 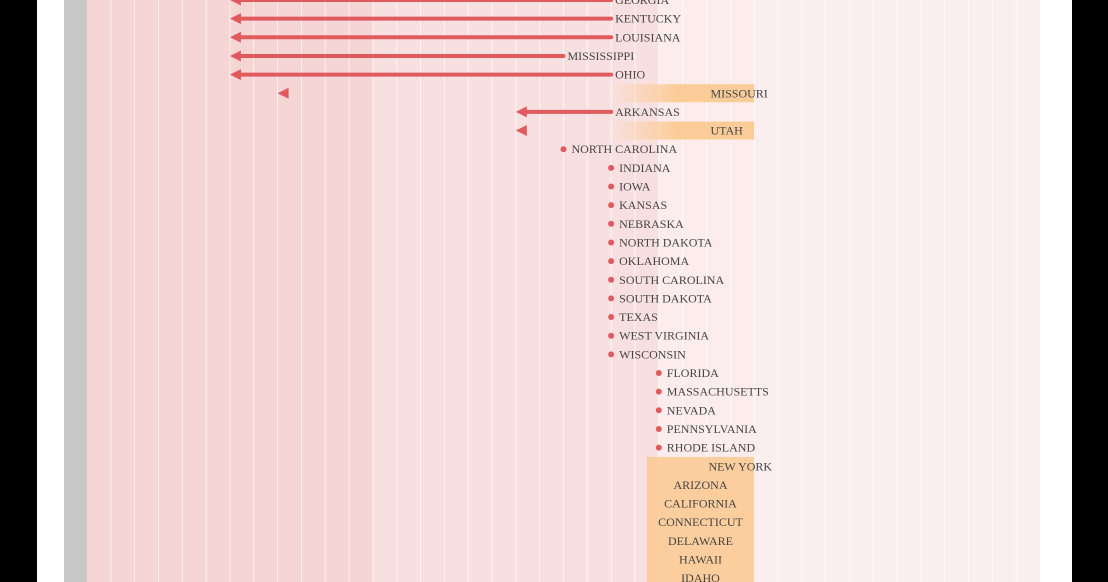 What do you see at coordinates (645, 168) in the screenshot?
I see `state-label: INDIANA` at bounding box center [645, 168].